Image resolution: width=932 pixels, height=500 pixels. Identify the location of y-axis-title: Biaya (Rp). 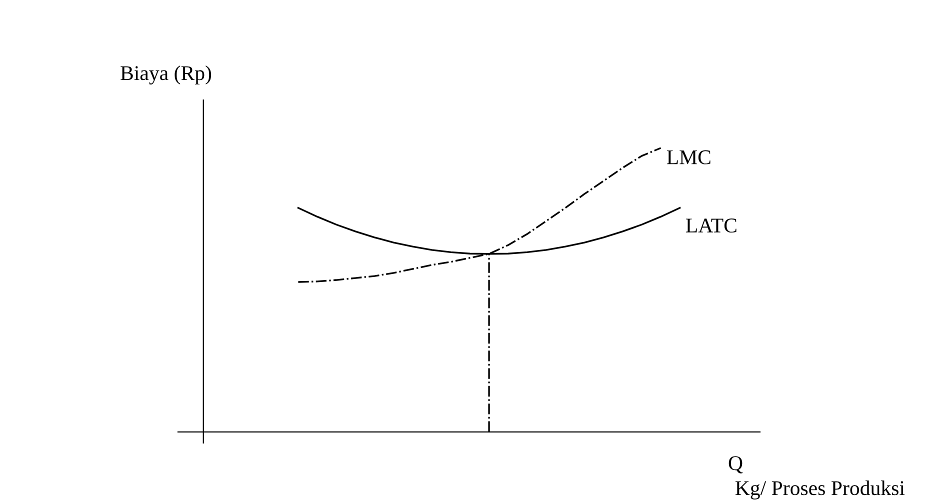
(166, 75).